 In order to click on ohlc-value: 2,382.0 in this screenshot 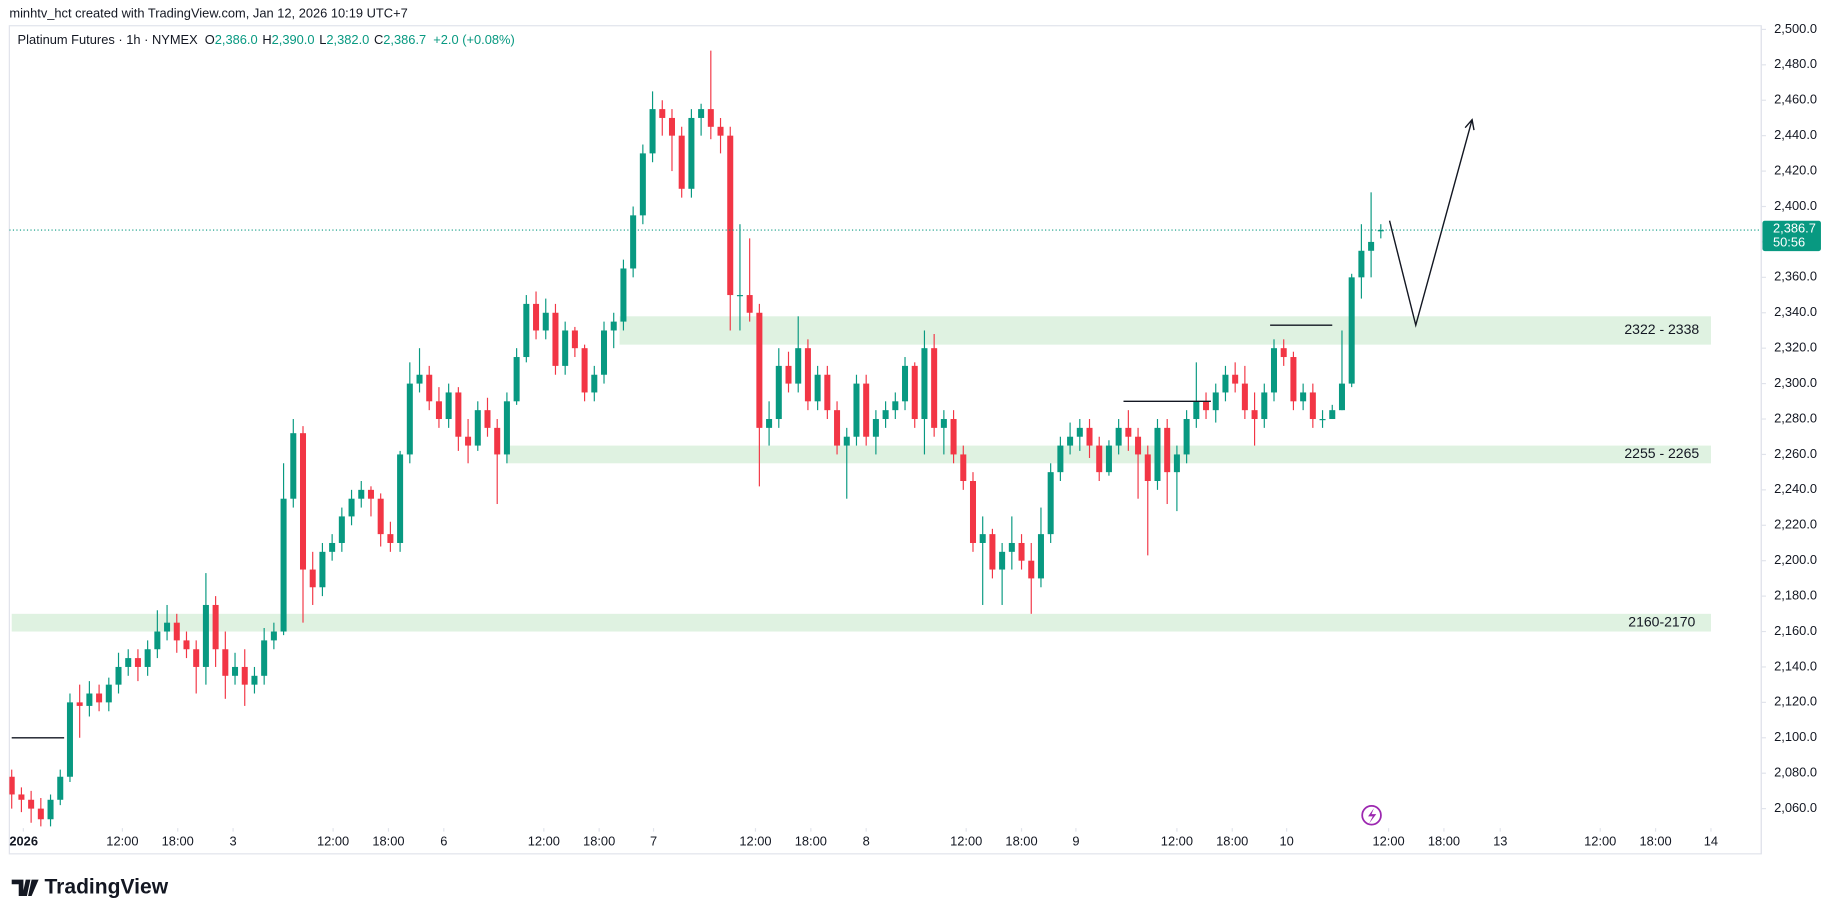, I will do `click(347, 39)`.